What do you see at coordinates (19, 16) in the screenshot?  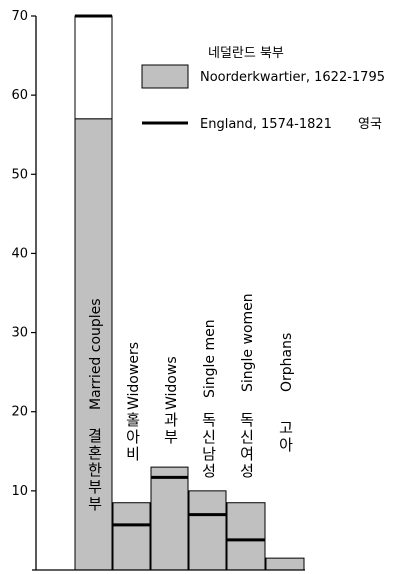 I see `y-tick-label-70: 70` at bounding box center [19, 16].